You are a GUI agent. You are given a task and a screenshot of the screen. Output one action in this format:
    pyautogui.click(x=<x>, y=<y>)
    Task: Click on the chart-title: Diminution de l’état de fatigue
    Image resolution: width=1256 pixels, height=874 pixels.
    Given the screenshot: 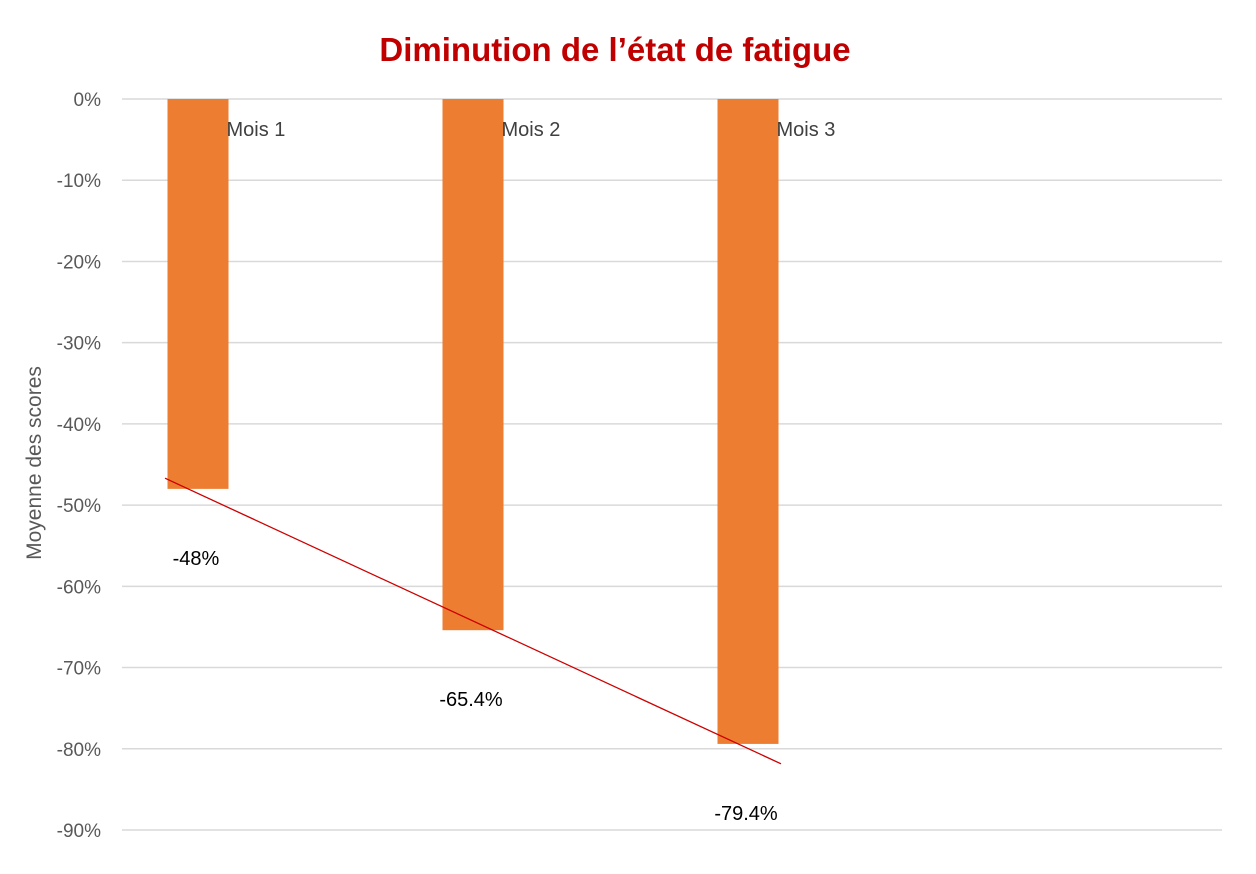 What is the action you would take?
    pyautogui.click(x=614, y=49)
    